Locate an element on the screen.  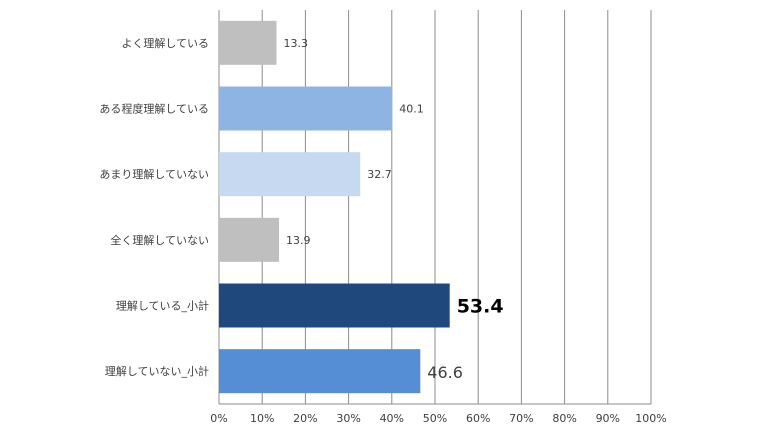
value-label: 46.6 is located at coordinates (445, 372).